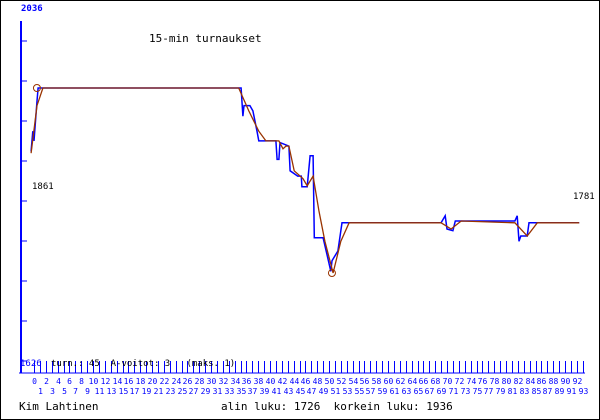 Image resolution: width=600 pixels, height=420 pixels. What do you see at coordinates (135, 391) in the screenshot?
I see `x-tick-label: 17` at bounding box center [135, 391].